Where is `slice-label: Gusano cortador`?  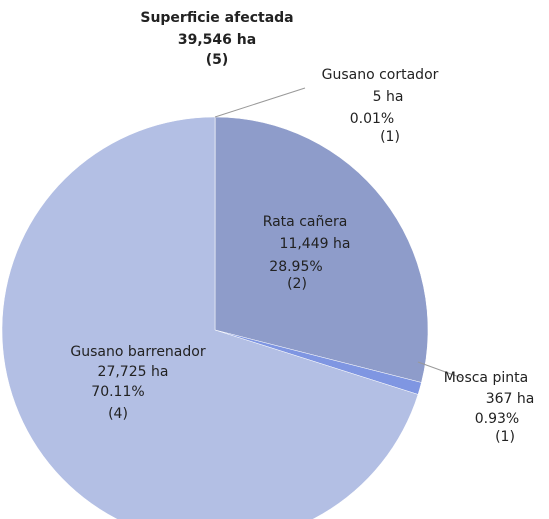
slice-label: Gusano cortador is located at coordinates (380, 75).